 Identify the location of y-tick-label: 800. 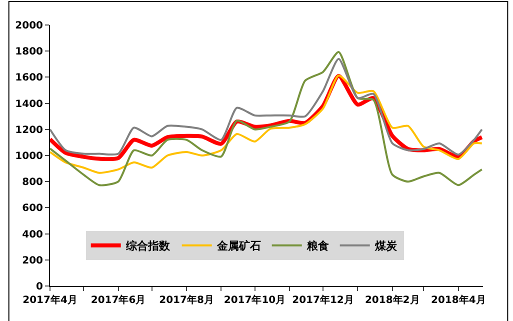
(33, 182).